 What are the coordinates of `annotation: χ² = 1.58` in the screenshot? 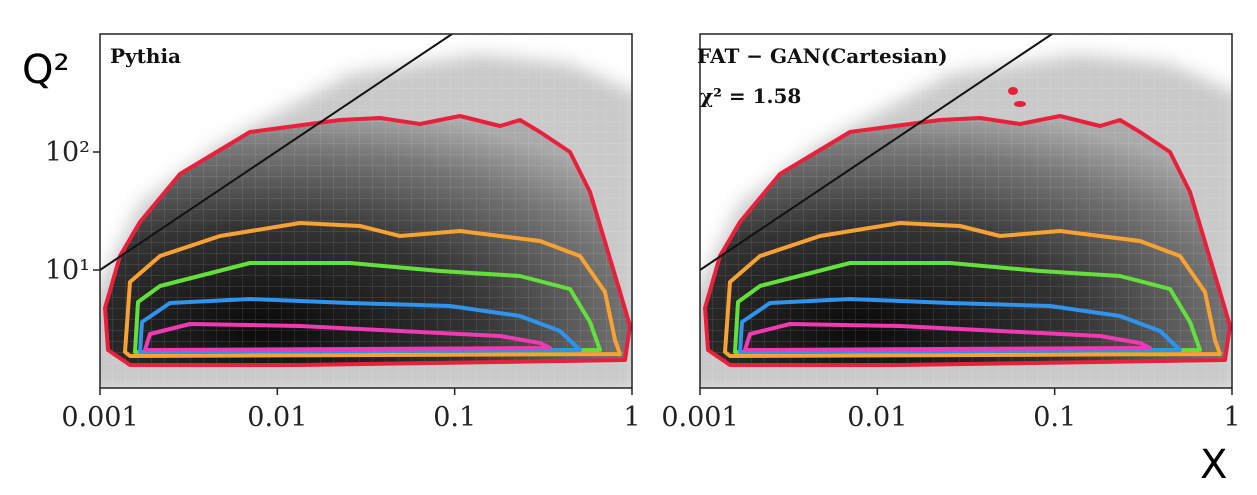 It's located at (750, 96).